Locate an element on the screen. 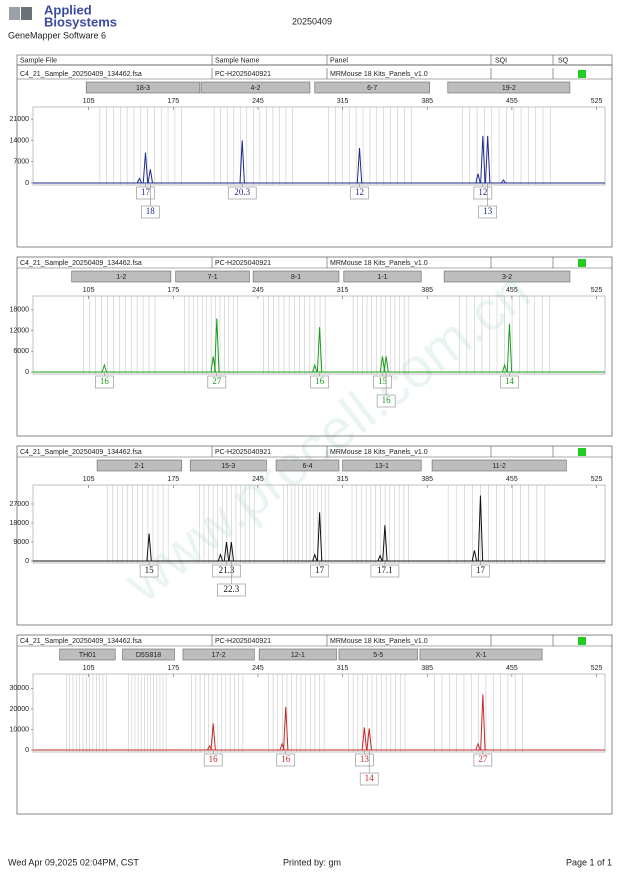 The height and width of the screenshot is (877, 620). footer-user: Printed by: gm is located at coordinates (312, 862).